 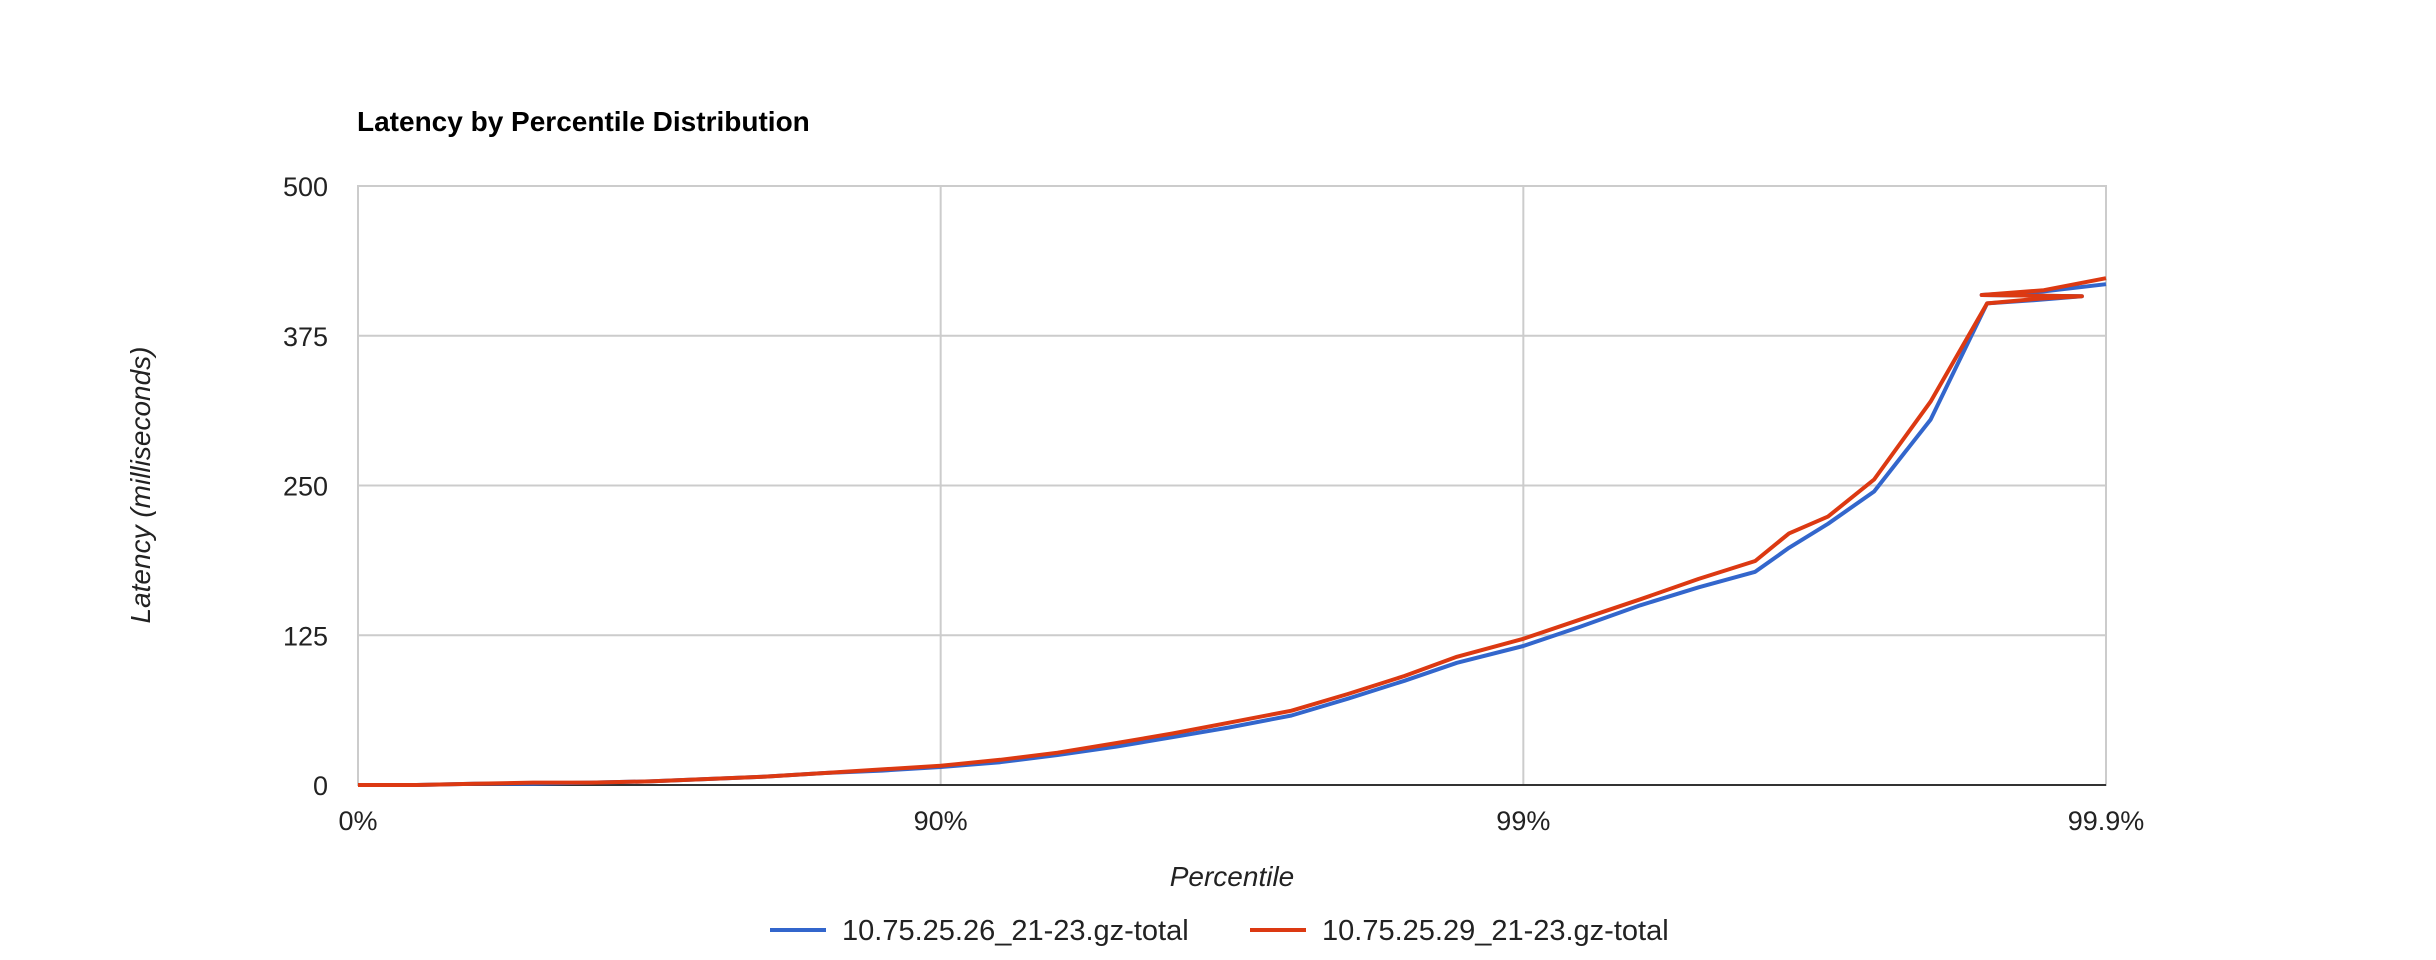 What do you see at coordinates (305, 187) in the screenshot?
I see `y-tick-label: 500` at bounding box center [305, 187].